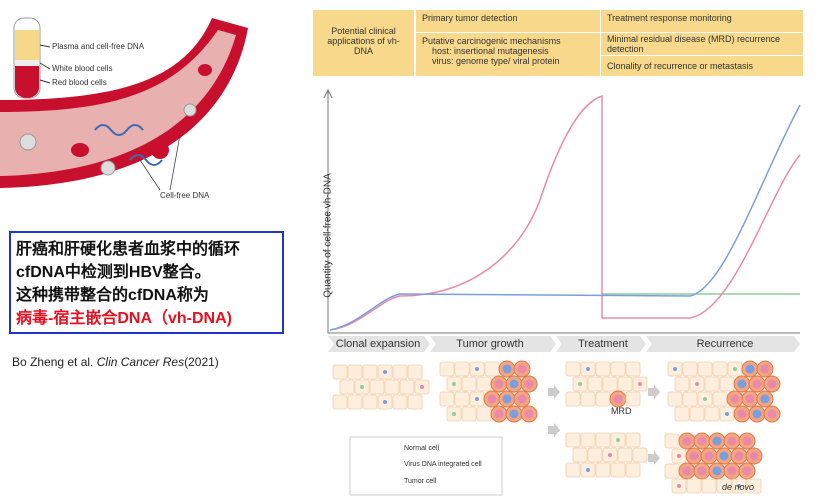 Image resolution: width=815 pixels, height=501 pixels. I want to click on year: (2021), so click(201, 362).